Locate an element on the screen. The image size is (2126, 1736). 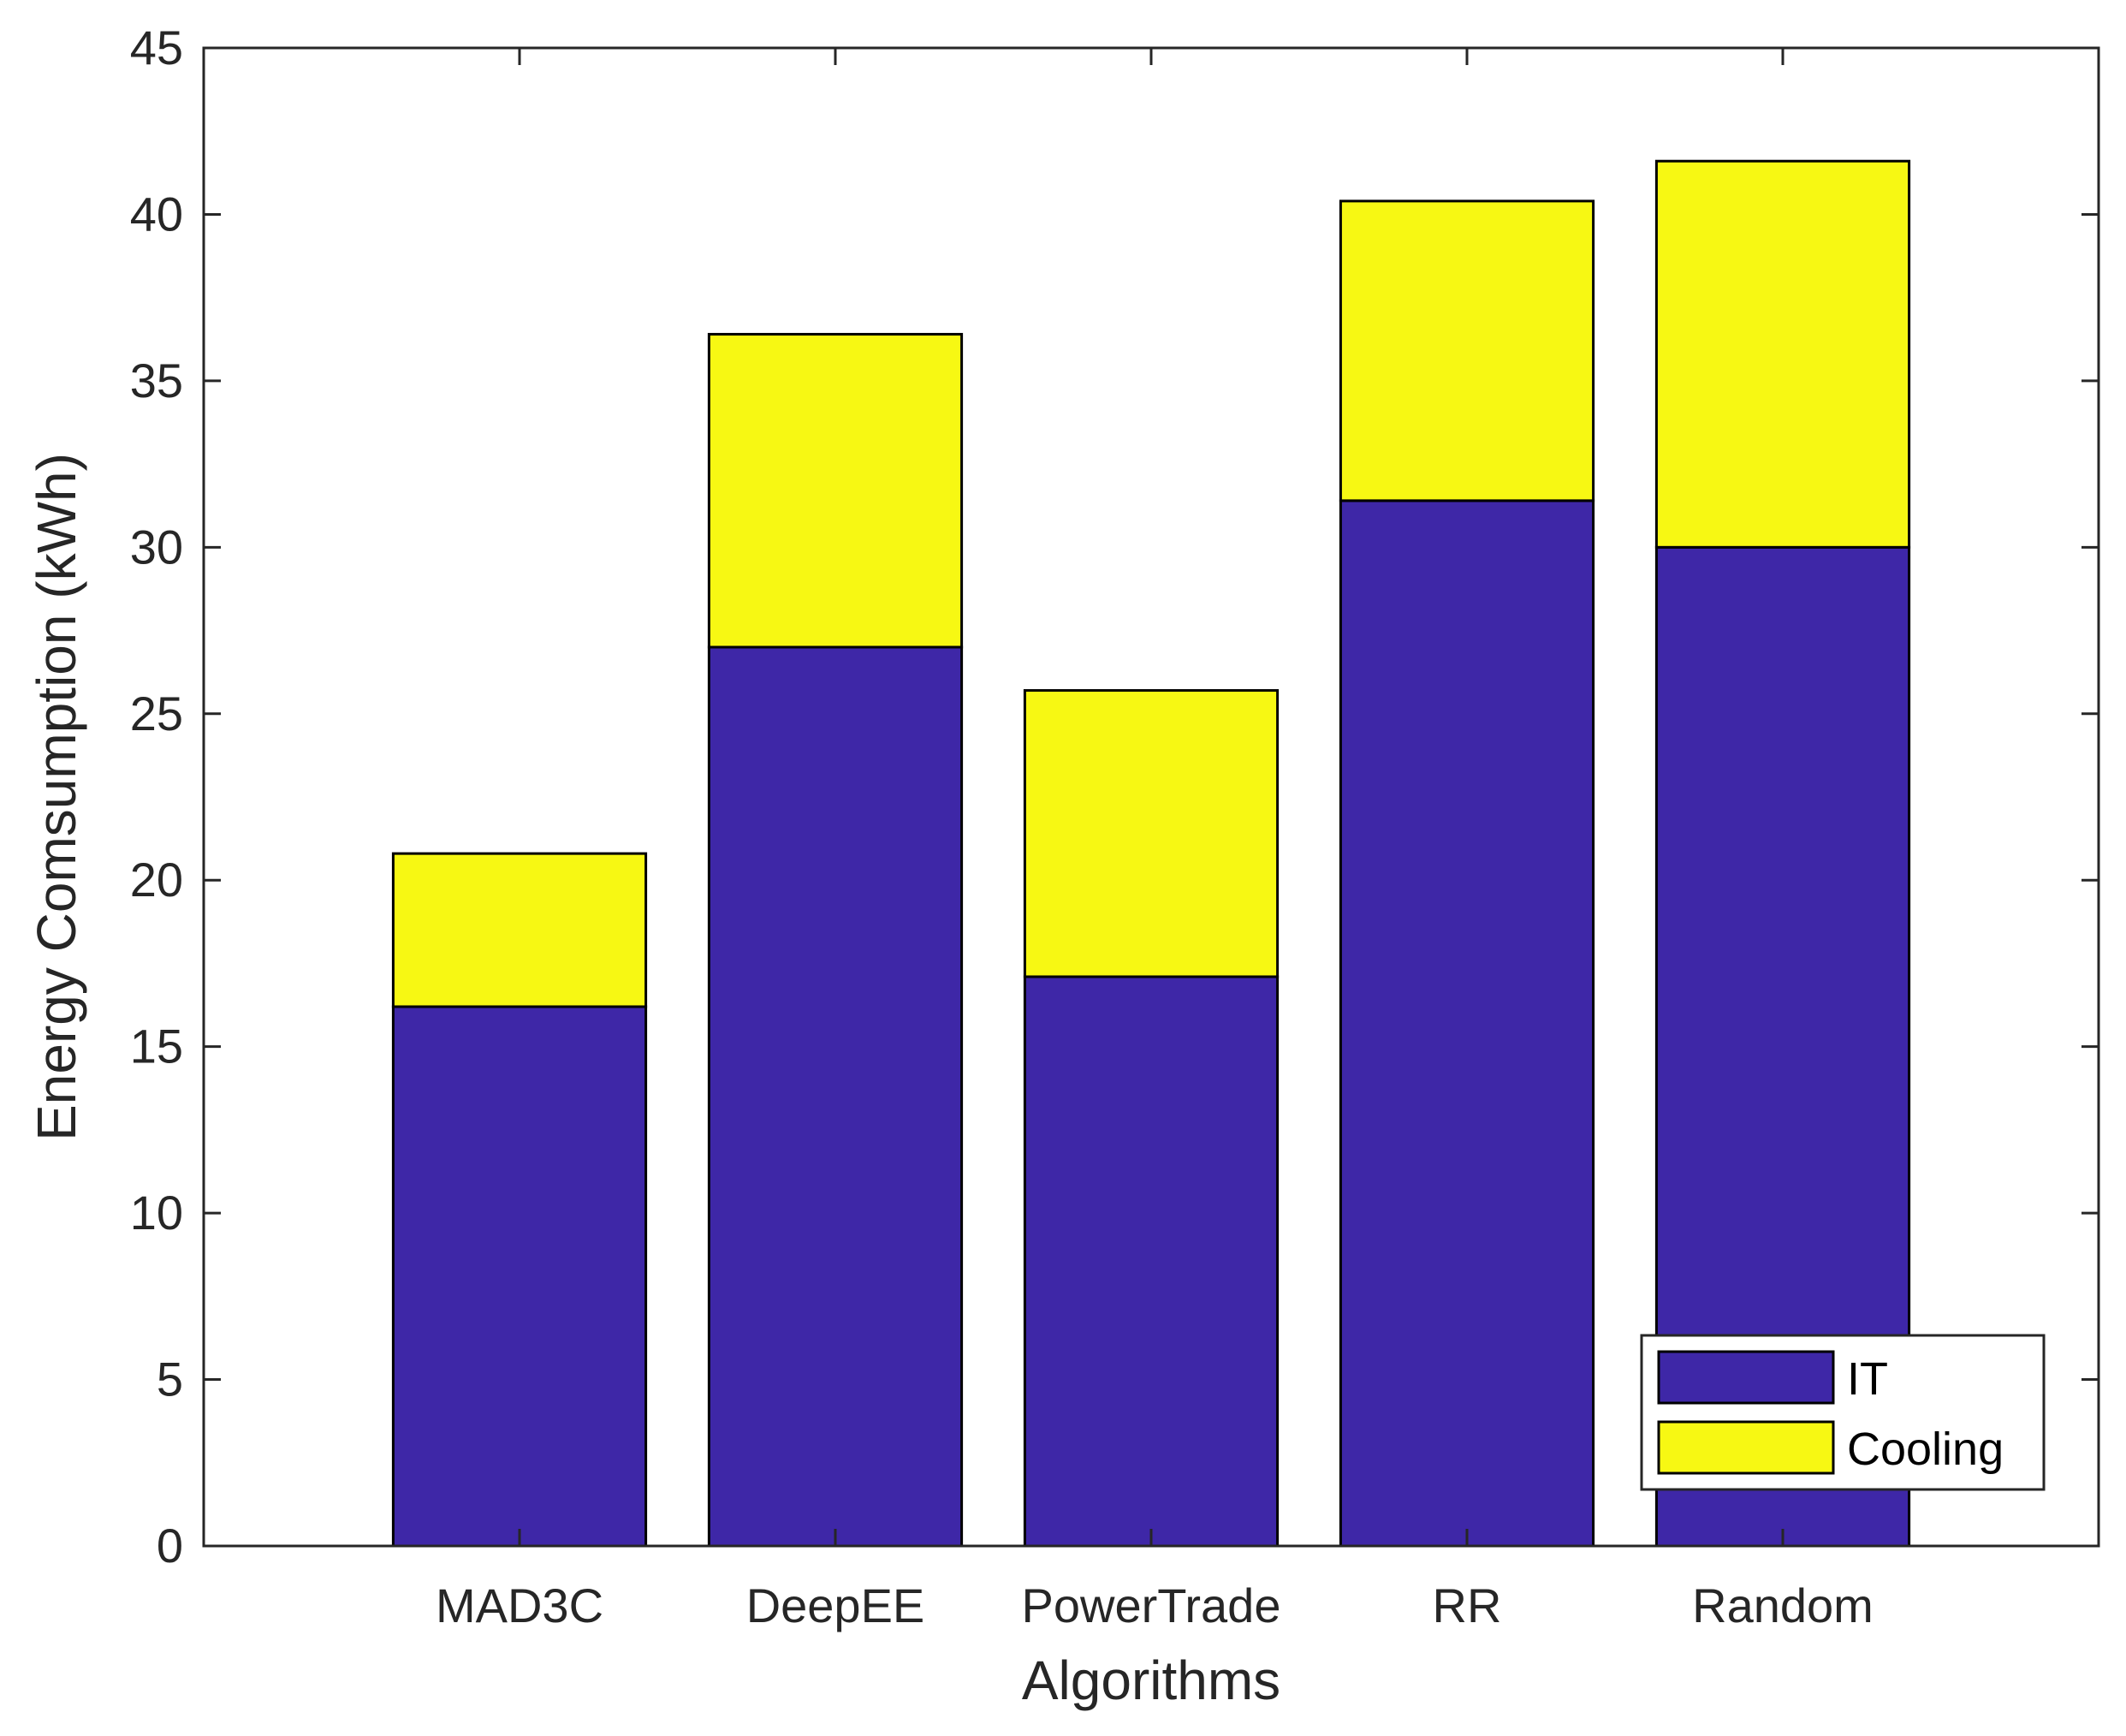
y-tick-label: 40 is located at coordinates (156, 214).